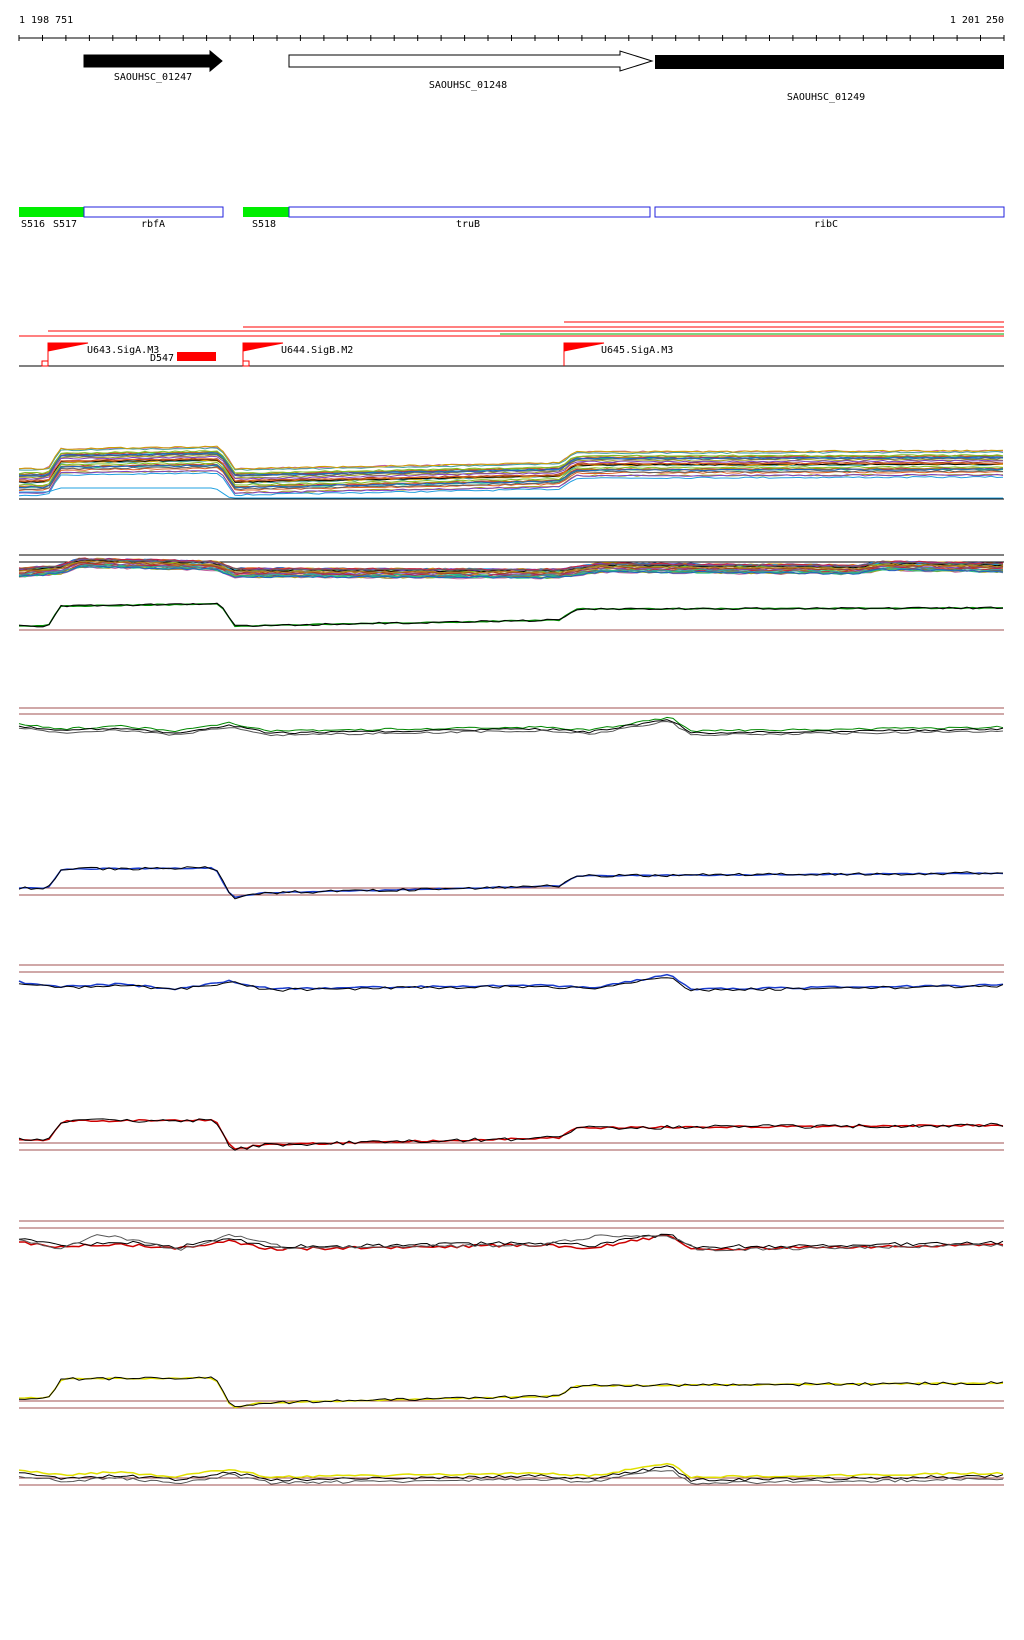 Image resolution: width=1024 pixels, height=1640 pixels. What do you see at coordinates (33, 224) in the screenshot?
I see `site-label-s516: S516` at bounding box center [33, 224].